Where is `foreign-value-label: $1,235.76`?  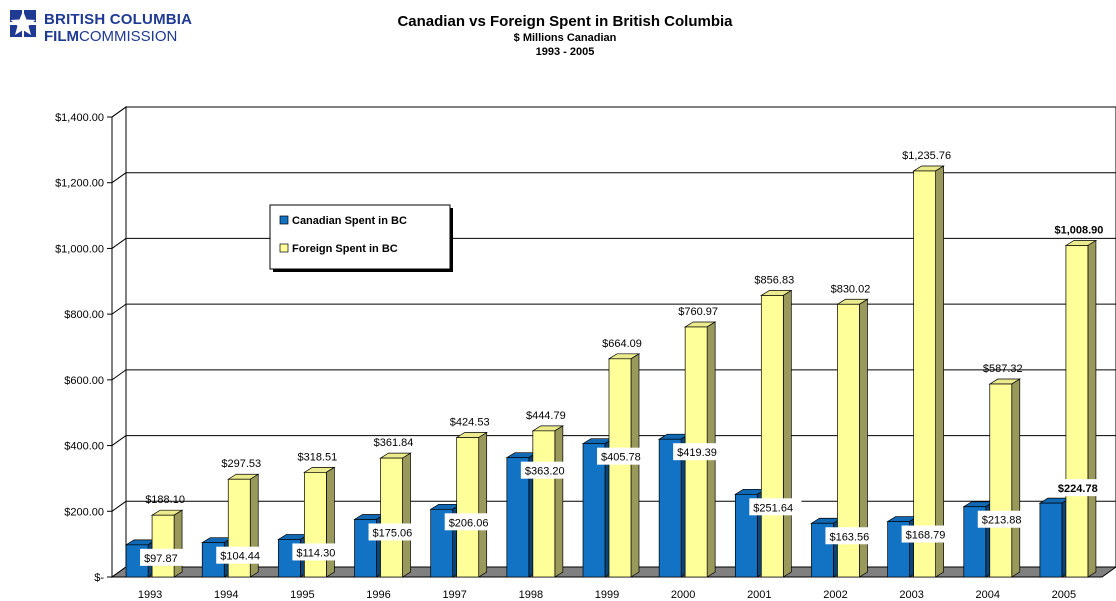
foreign-value-label: $1,235.76 is located at coordinates (926, 156).